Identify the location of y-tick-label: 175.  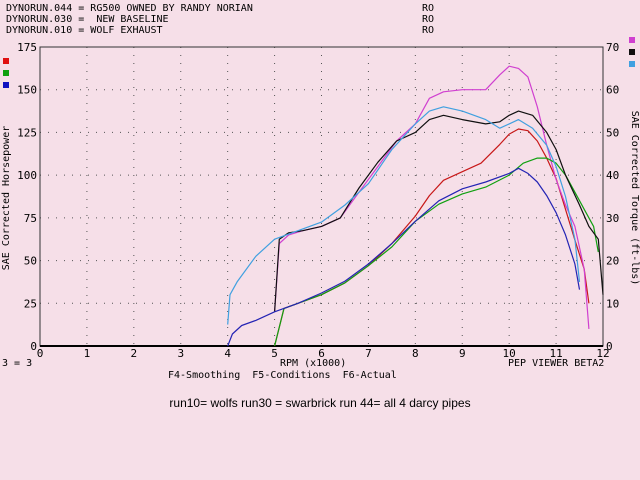
(27, 47).